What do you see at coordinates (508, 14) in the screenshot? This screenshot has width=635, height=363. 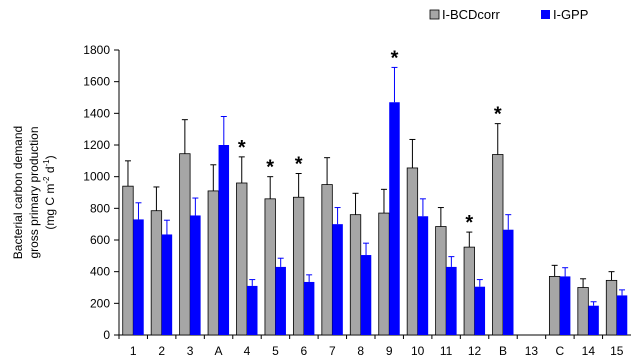 I see `legend: I-BCDcorr I-GPP` at bounding box center [508, 14].